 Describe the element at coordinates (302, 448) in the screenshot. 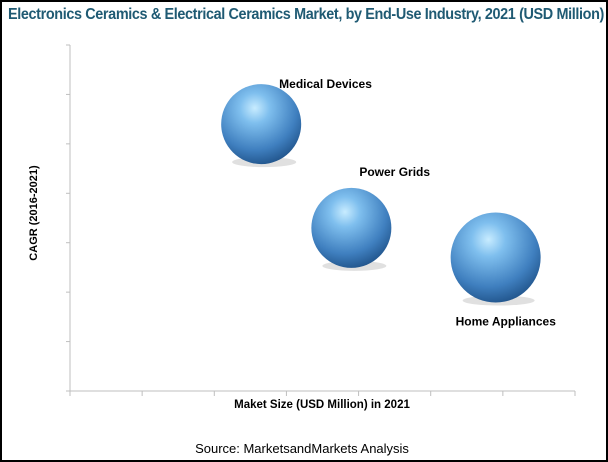

I see `source-note: Source: MarketsandMarkets Analysis` at that location.